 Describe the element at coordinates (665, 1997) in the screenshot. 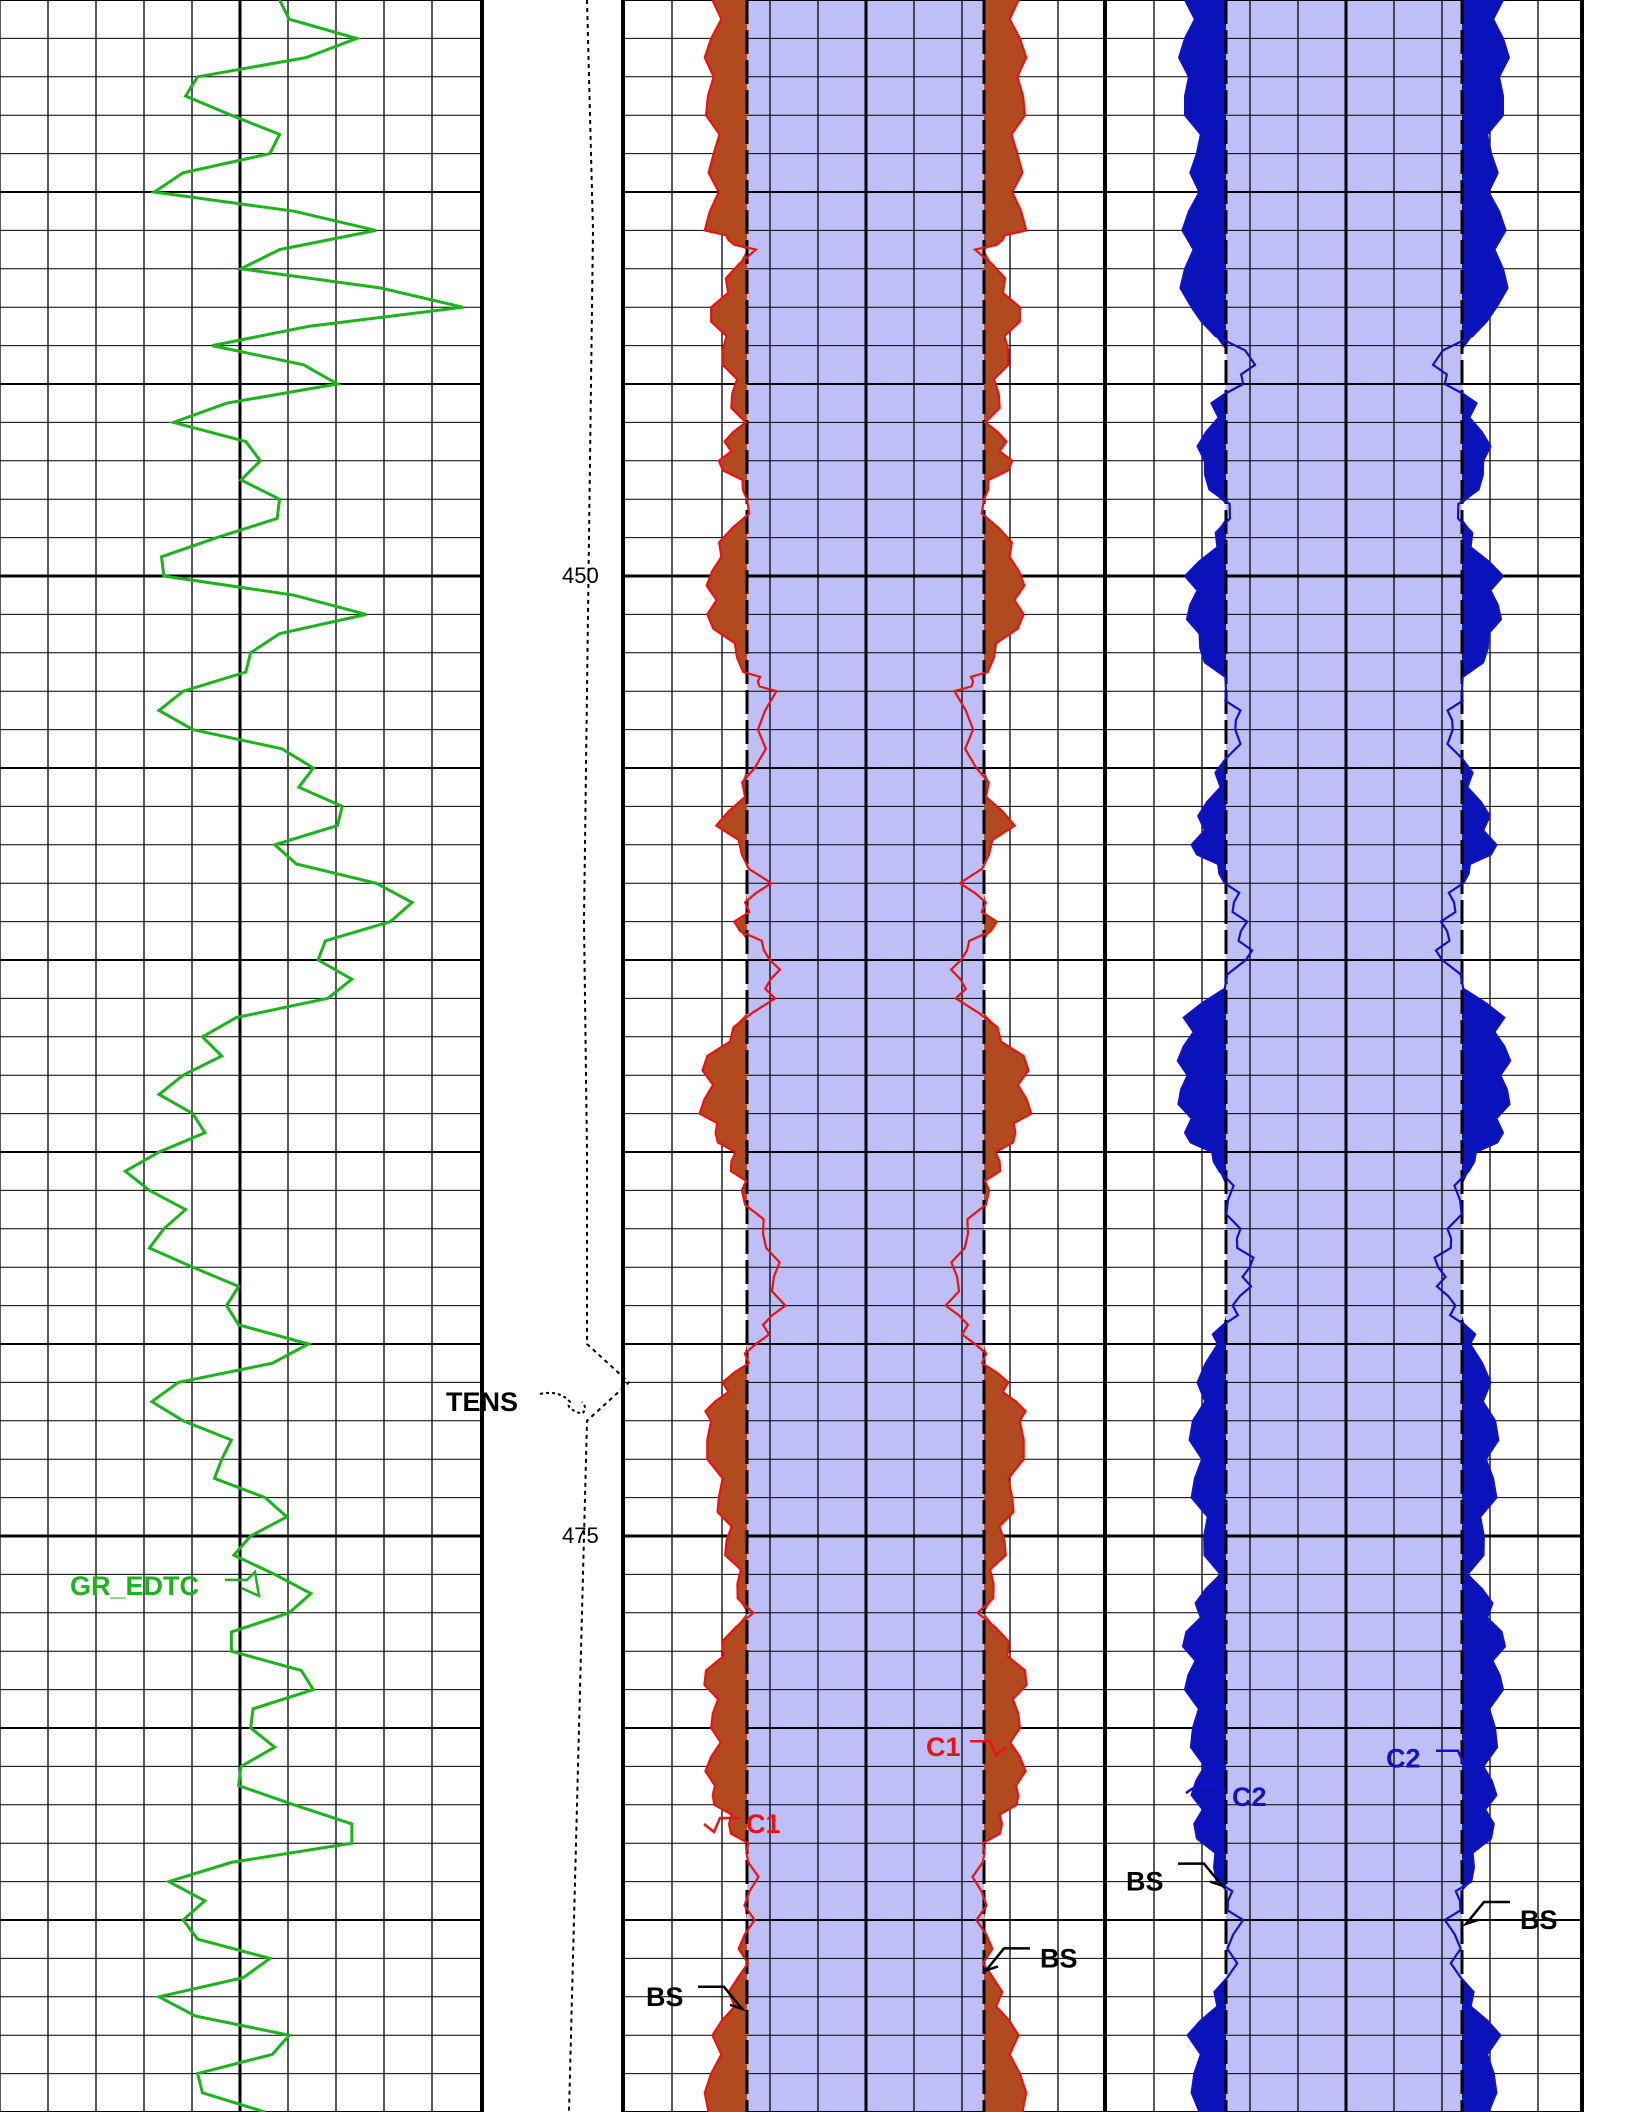

I see `bs-label-track2-left: BS` at that location.